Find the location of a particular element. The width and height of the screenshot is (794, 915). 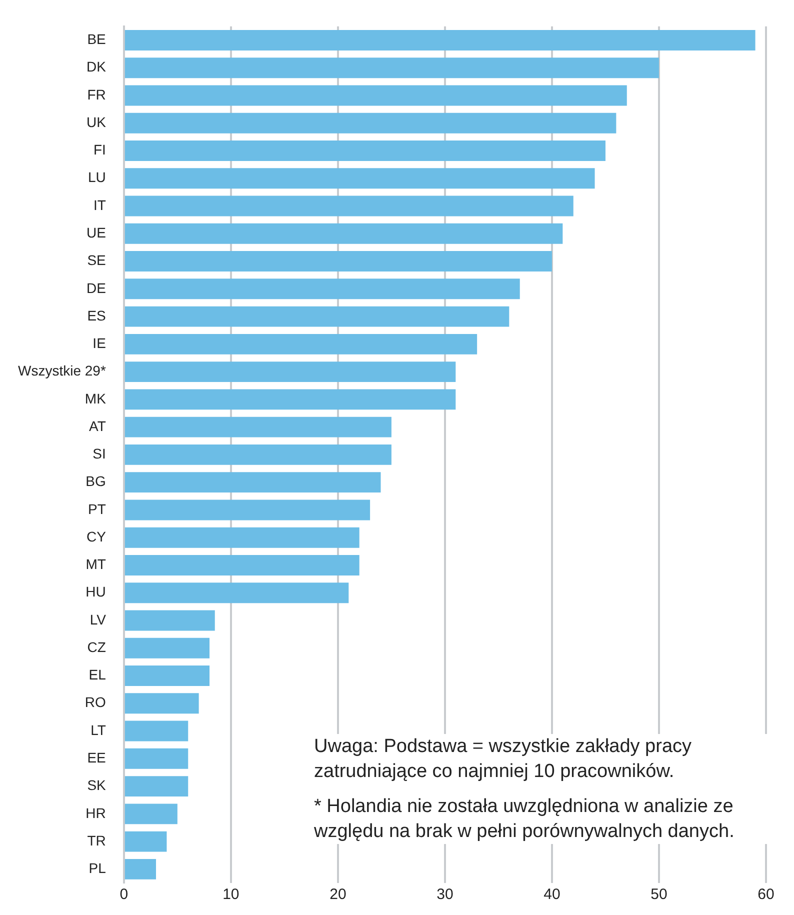

x-tick-label: 0 is located at coordinates (124, 895).